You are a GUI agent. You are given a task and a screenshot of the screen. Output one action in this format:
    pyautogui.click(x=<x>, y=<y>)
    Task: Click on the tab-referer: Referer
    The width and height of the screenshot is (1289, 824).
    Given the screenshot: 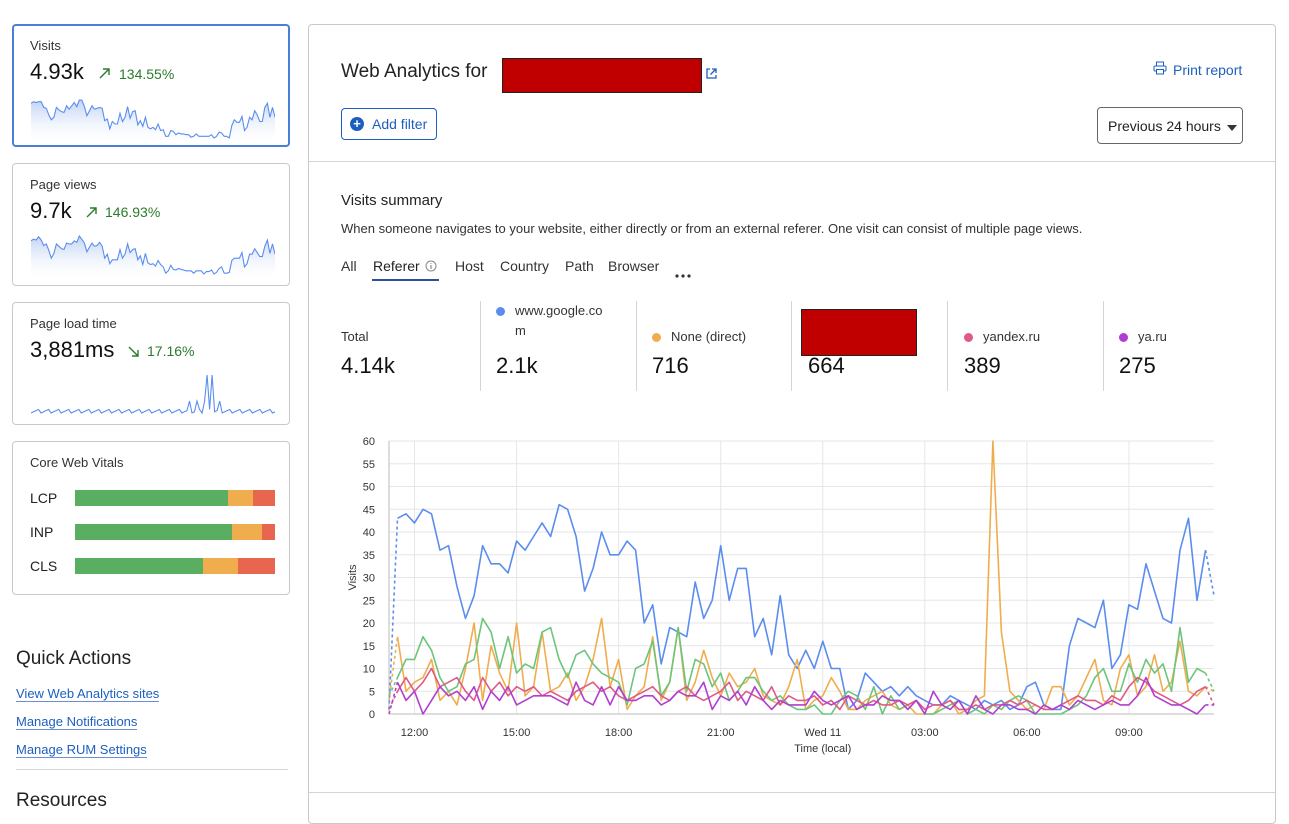 What is the action you would take?
    pyautogui.click(x=396, y=266)
    